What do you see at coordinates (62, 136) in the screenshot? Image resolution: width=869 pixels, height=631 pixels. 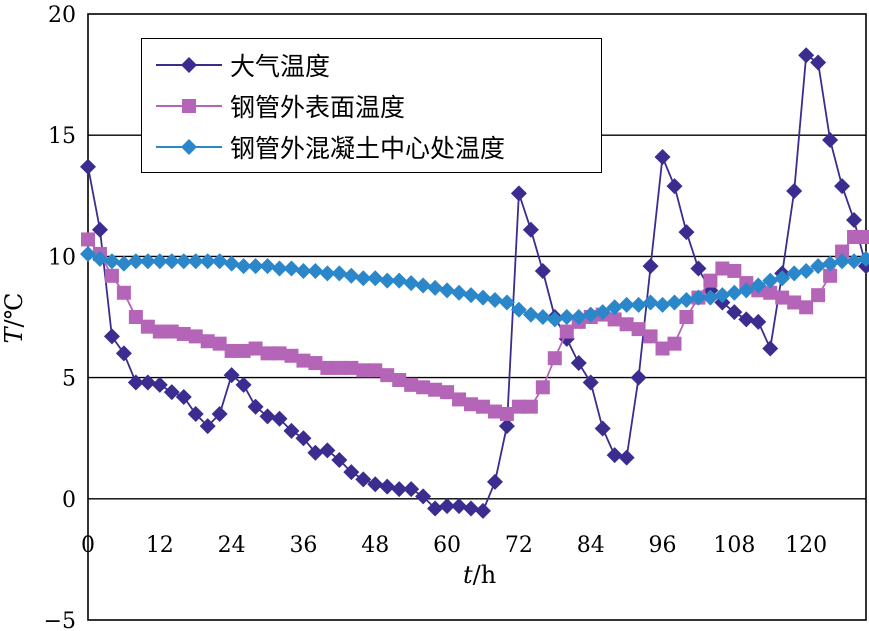 I see `y-tick-label: 15` at bounding box center [62, 136].